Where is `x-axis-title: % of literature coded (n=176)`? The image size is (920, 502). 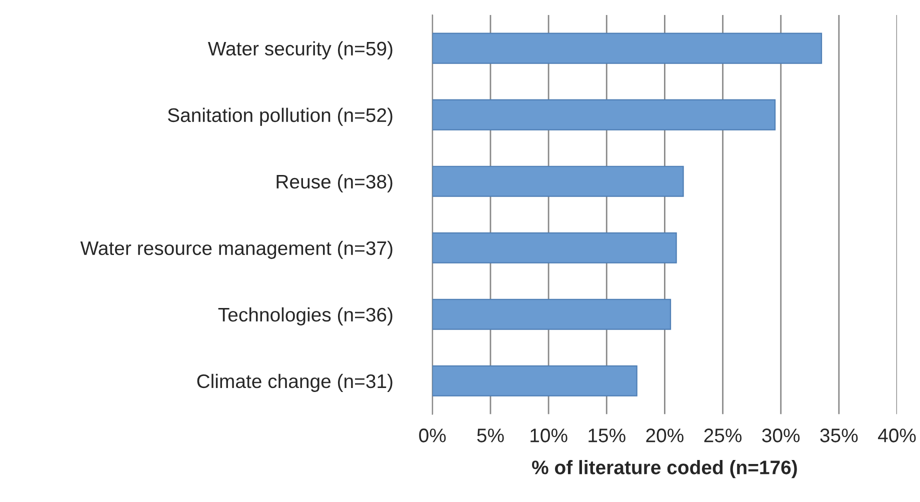
x-axis-title: % of literature coded (n=176) is located at coordinates (664, 469).